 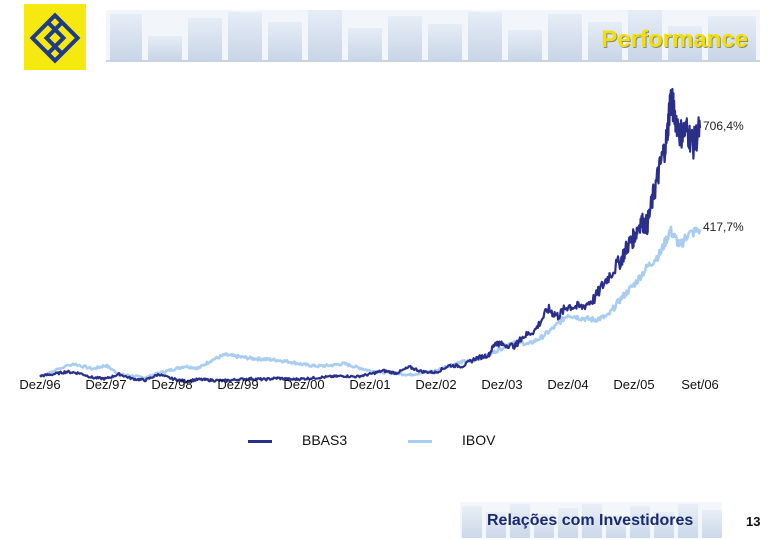 I want to click on x-tick-label: Dez/00, so click(x=304, y=384).